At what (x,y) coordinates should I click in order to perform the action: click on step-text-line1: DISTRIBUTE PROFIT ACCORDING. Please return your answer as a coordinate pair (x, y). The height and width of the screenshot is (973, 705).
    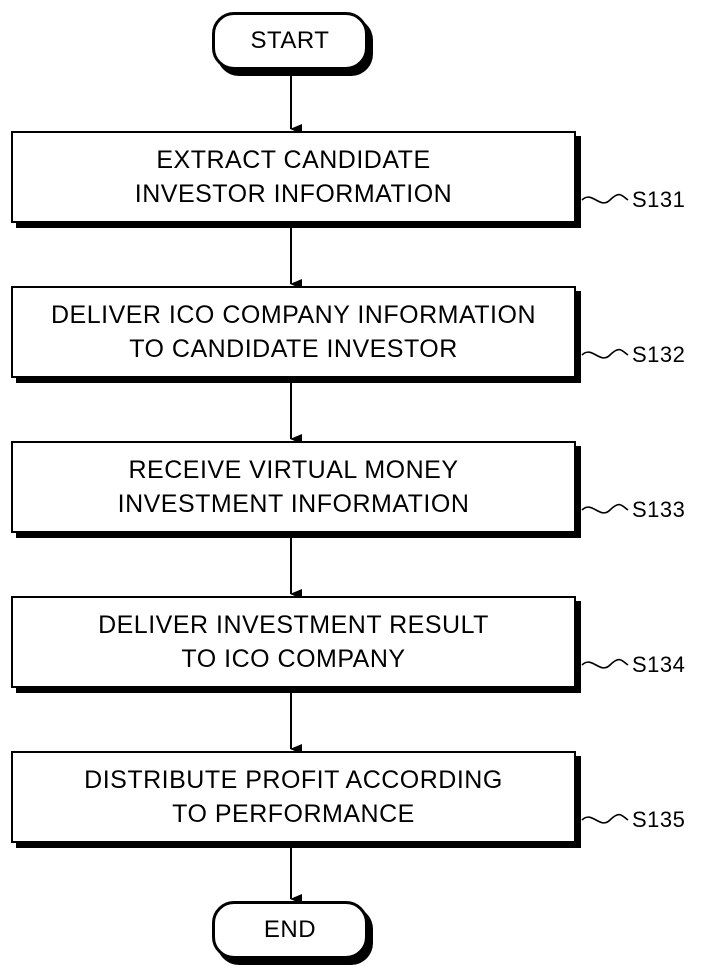
    Looking at the image, I should click on (293, 780).